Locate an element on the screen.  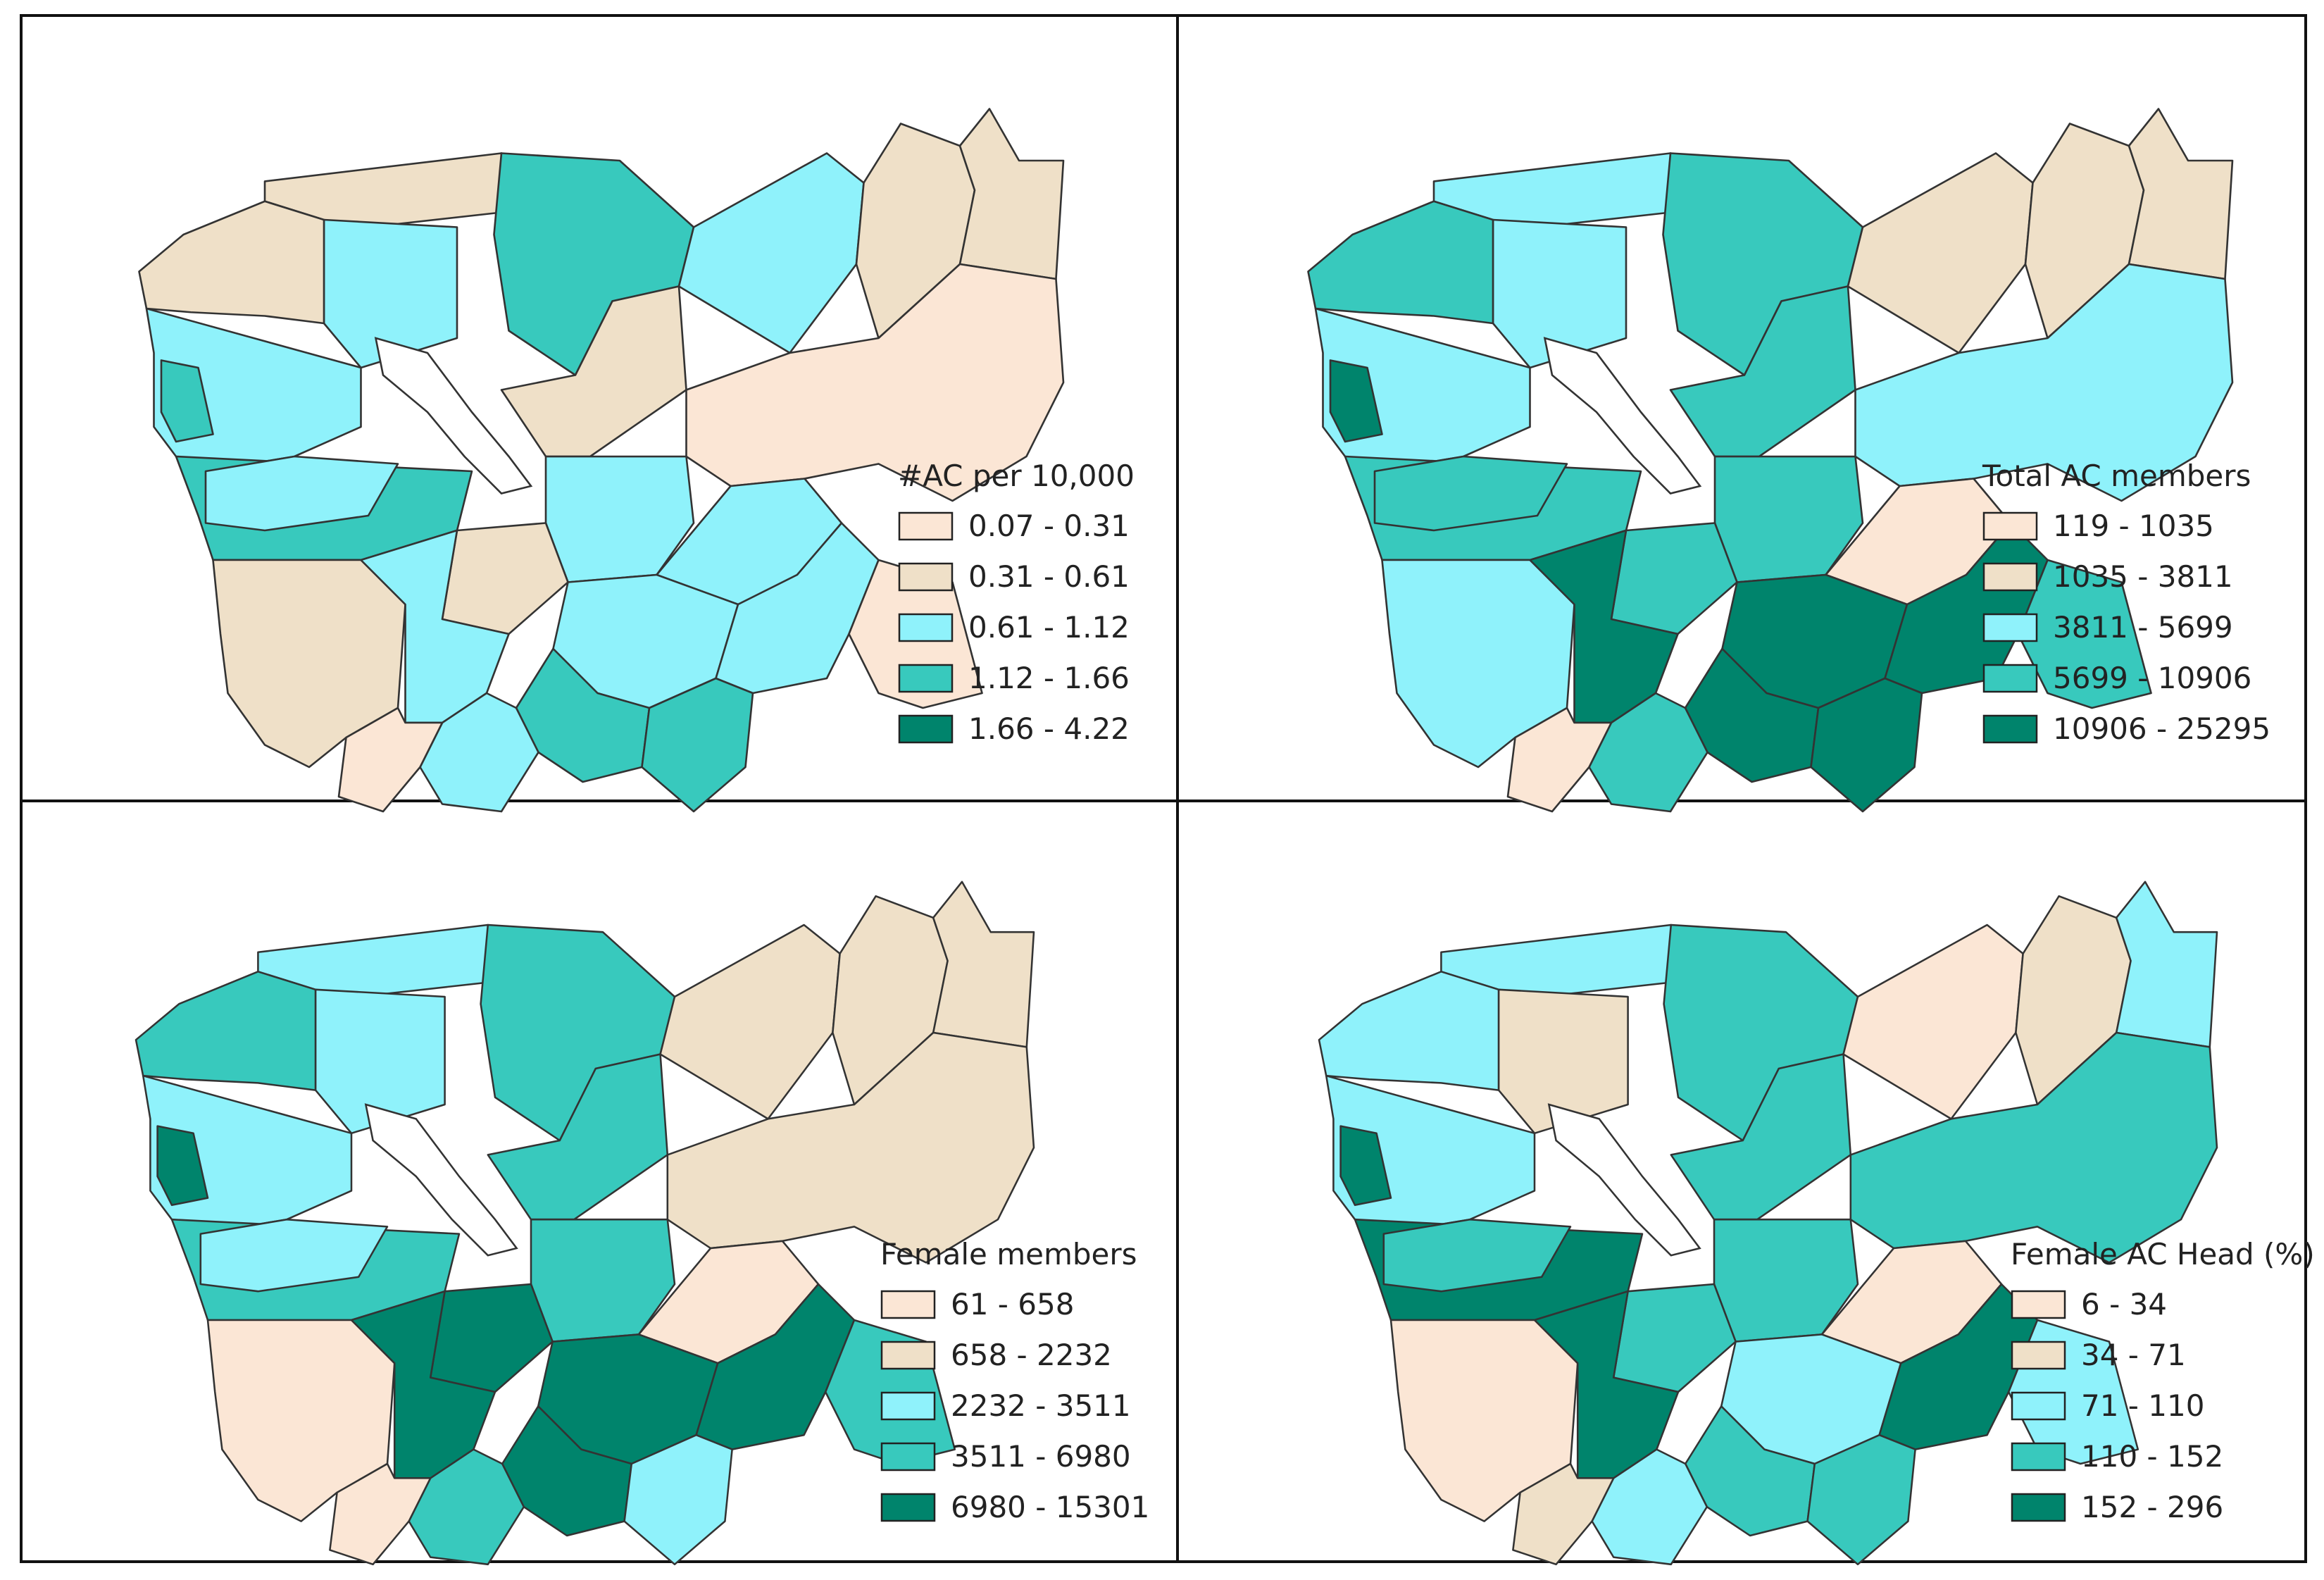
legend-label-5: 152 - 296 is located at coordinates (2152, 1507).